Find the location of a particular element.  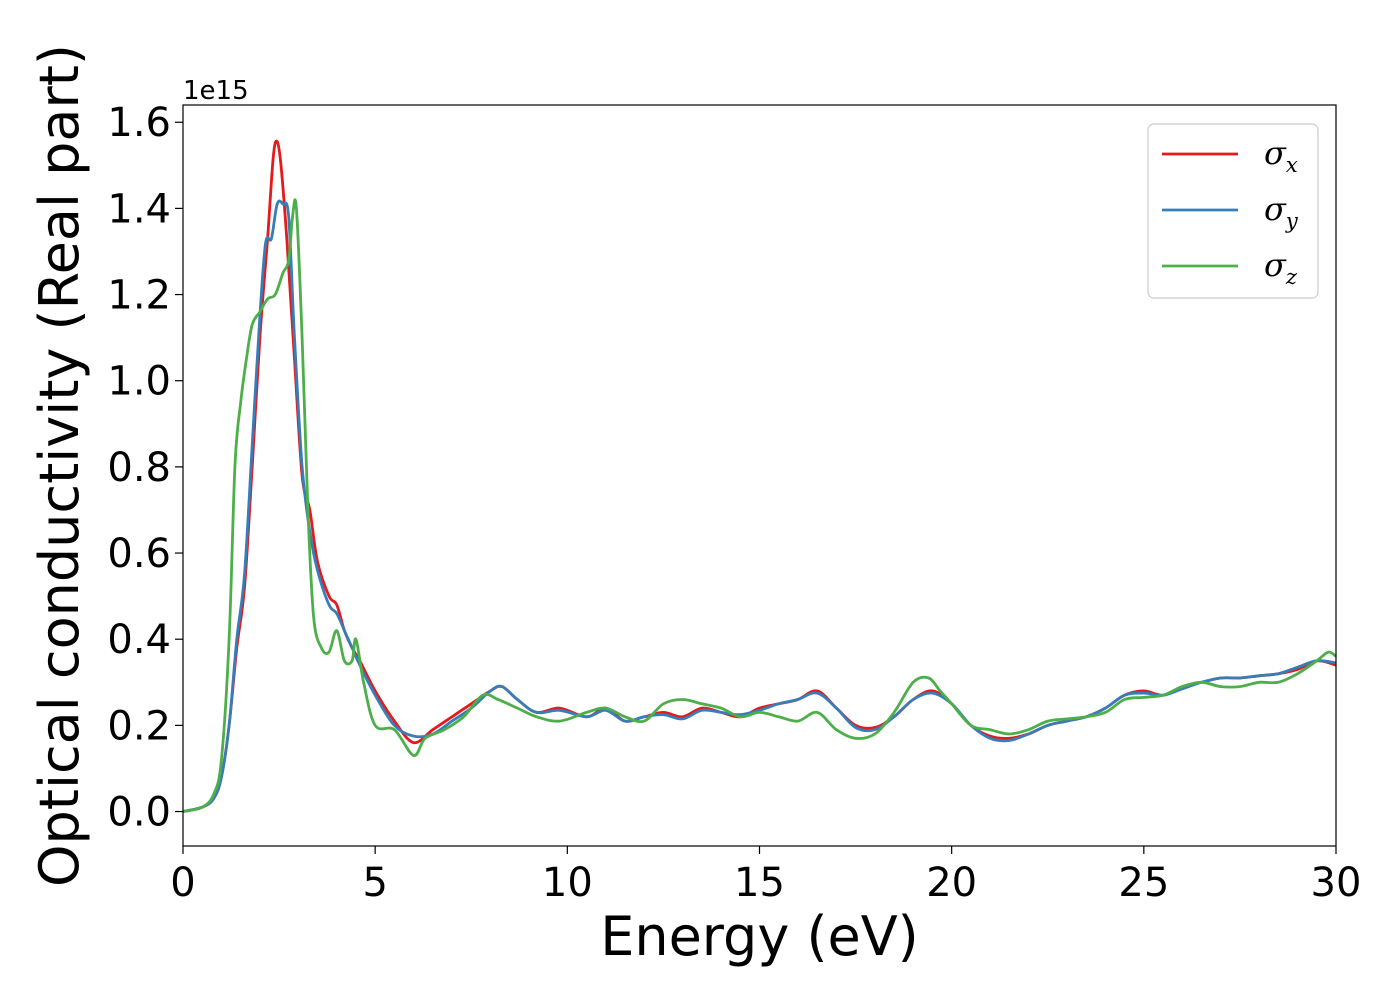

y-offset-text: 1e15 is located at coordinates (216, 91).